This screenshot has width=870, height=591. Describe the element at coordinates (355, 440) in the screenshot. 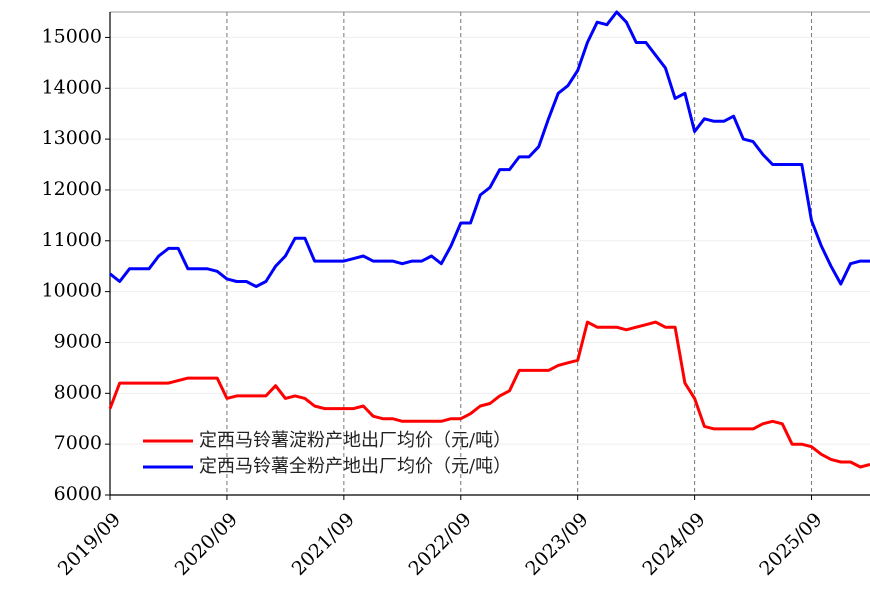

I see `legend-label: 定西马铃薯淀粉产地出厂均价（元/吨）` at that location.